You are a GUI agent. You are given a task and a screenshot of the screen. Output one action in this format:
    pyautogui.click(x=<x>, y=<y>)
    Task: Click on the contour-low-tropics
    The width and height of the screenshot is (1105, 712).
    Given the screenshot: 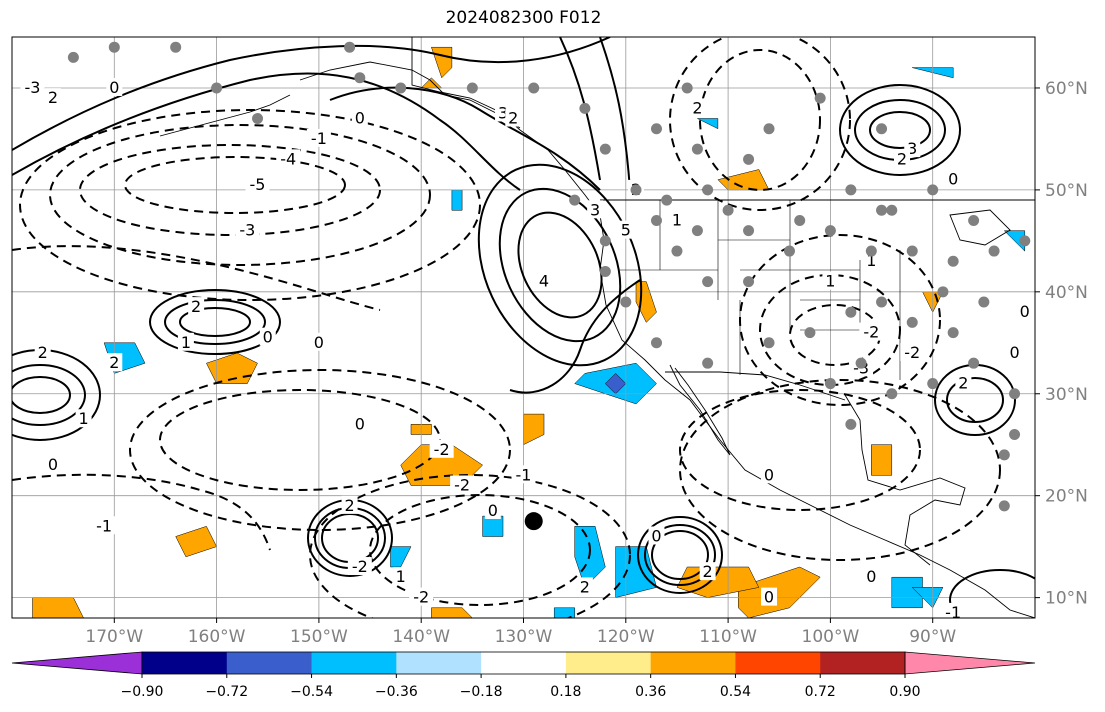 What is the action you would take?
    pyautogui.click(x=480, y=550)
    